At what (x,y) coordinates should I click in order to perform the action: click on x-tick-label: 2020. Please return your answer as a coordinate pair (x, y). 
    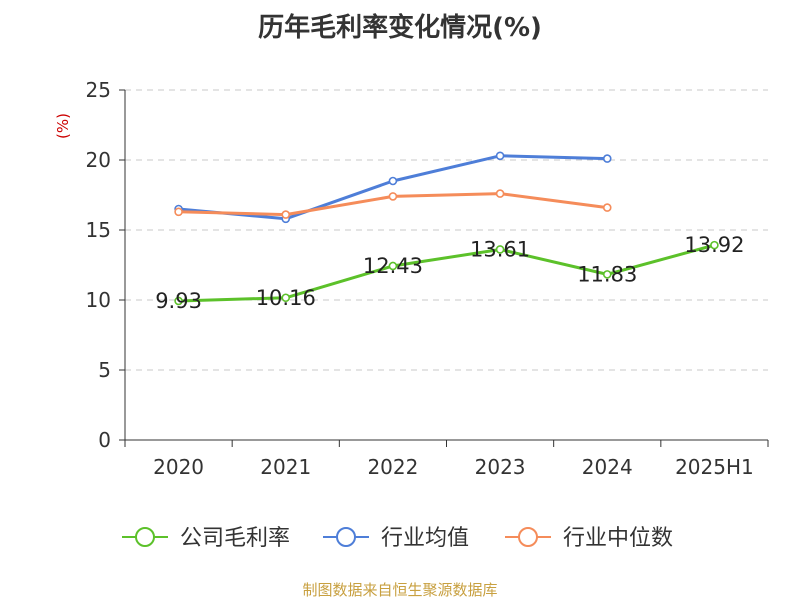
    Looking at the image, I should click on (178, 467).